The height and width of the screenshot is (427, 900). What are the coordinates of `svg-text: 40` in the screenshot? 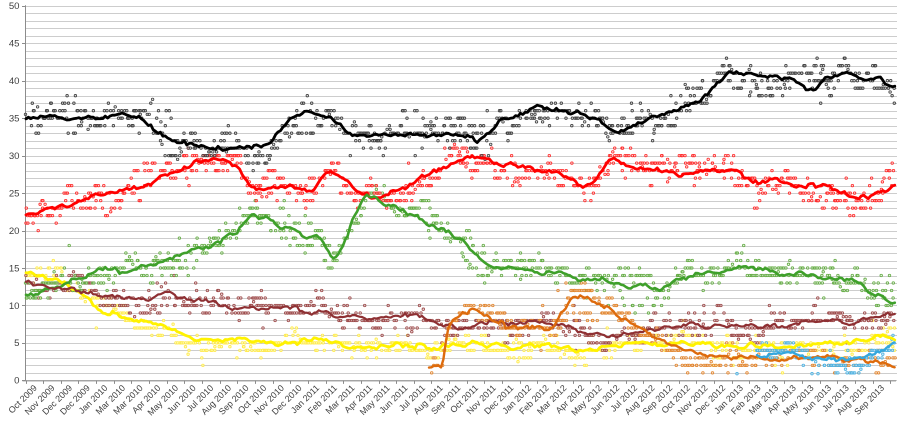 It's located at (14, 81).